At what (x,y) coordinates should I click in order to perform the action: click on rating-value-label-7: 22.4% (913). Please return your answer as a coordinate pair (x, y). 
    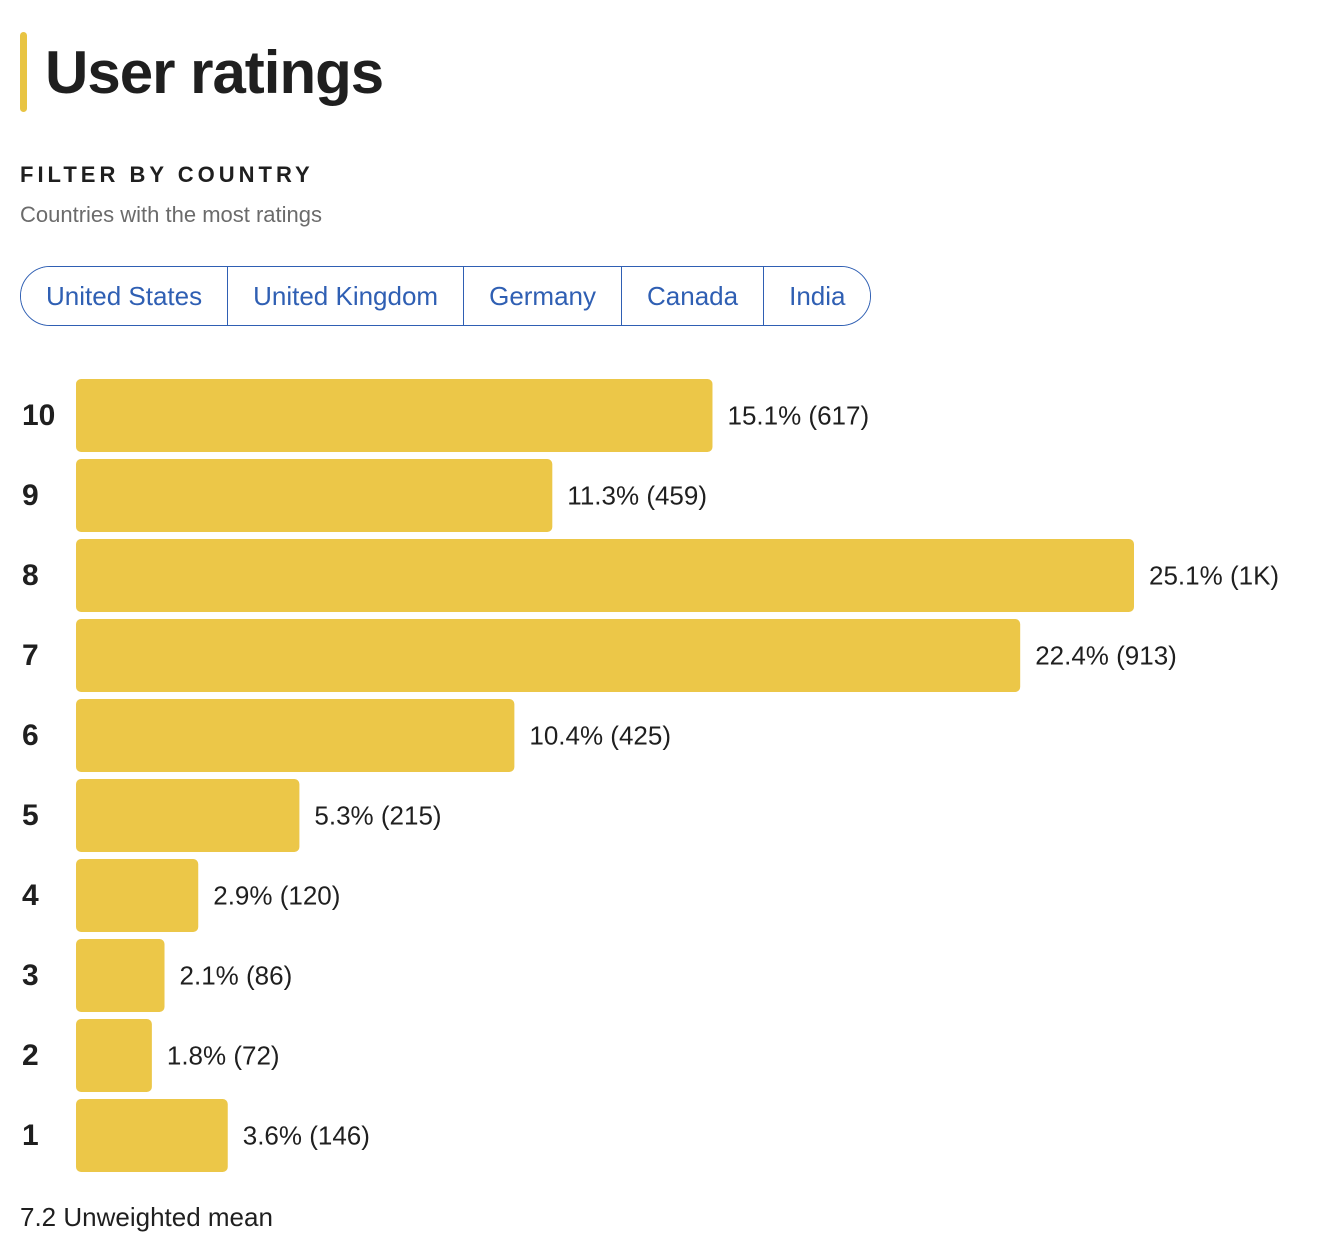
    Looking at the image, I should click on (1106, 656).